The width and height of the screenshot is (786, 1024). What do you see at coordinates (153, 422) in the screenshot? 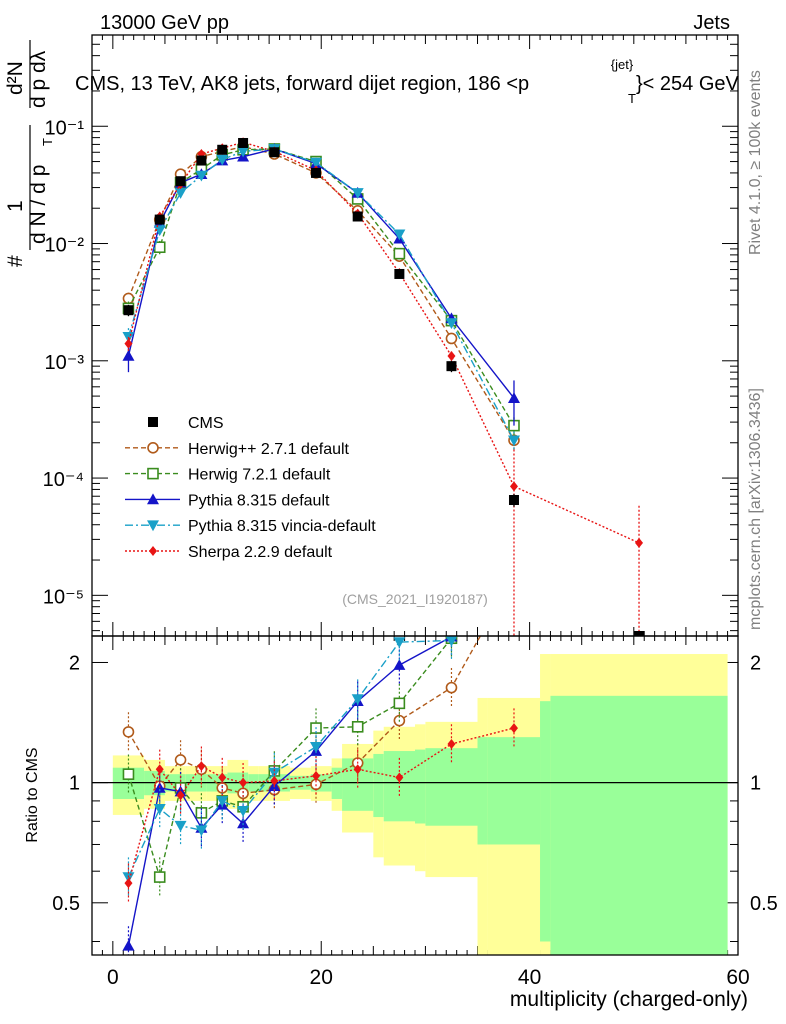
I see `legend-marker-cms` at bounding box center [153, 422].